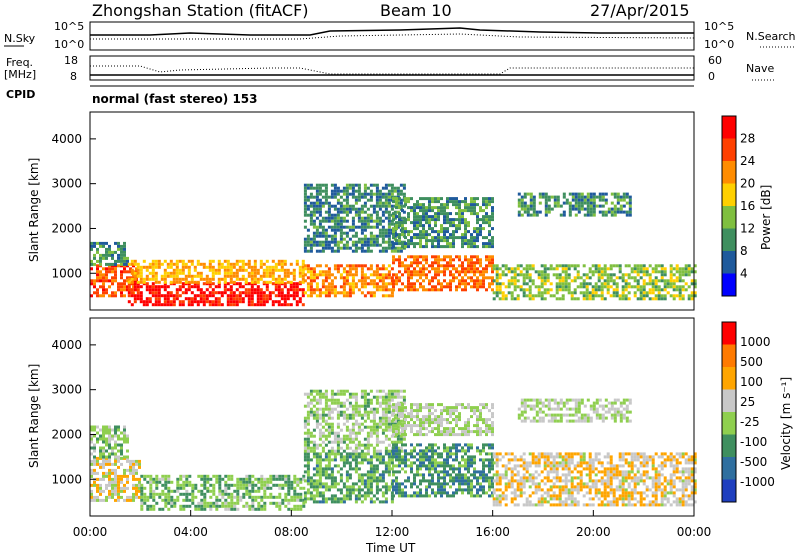 The height and width of the screenshot is (554, 800). I want to click on cpid-text: normal (fast stereo) 153, so click(175, 99).